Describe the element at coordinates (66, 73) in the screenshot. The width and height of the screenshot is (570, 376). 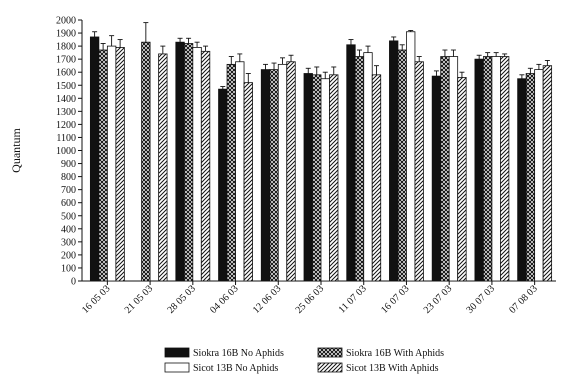
I see `y-tick-label: 1600` at that location.